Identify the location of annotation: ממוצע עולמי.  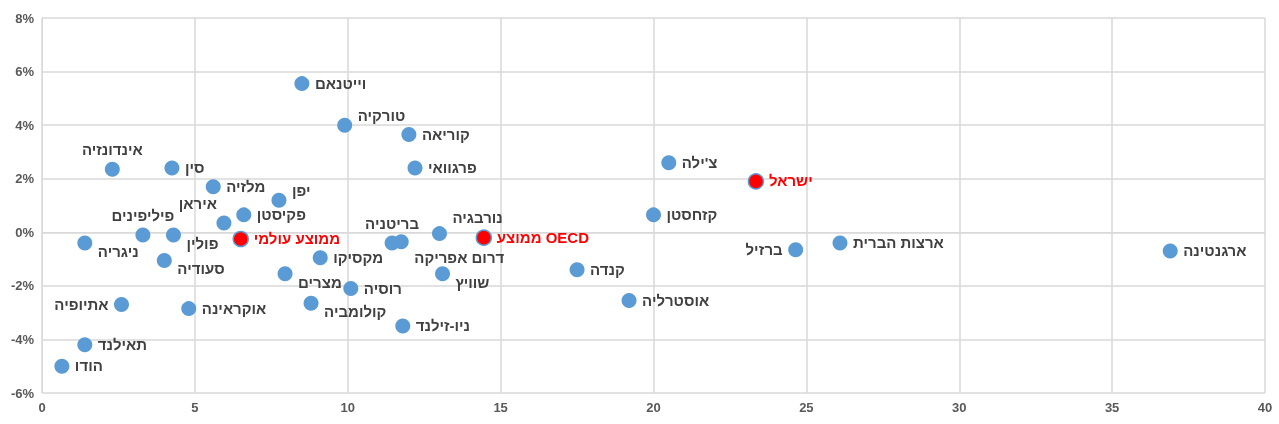
(297, 238).